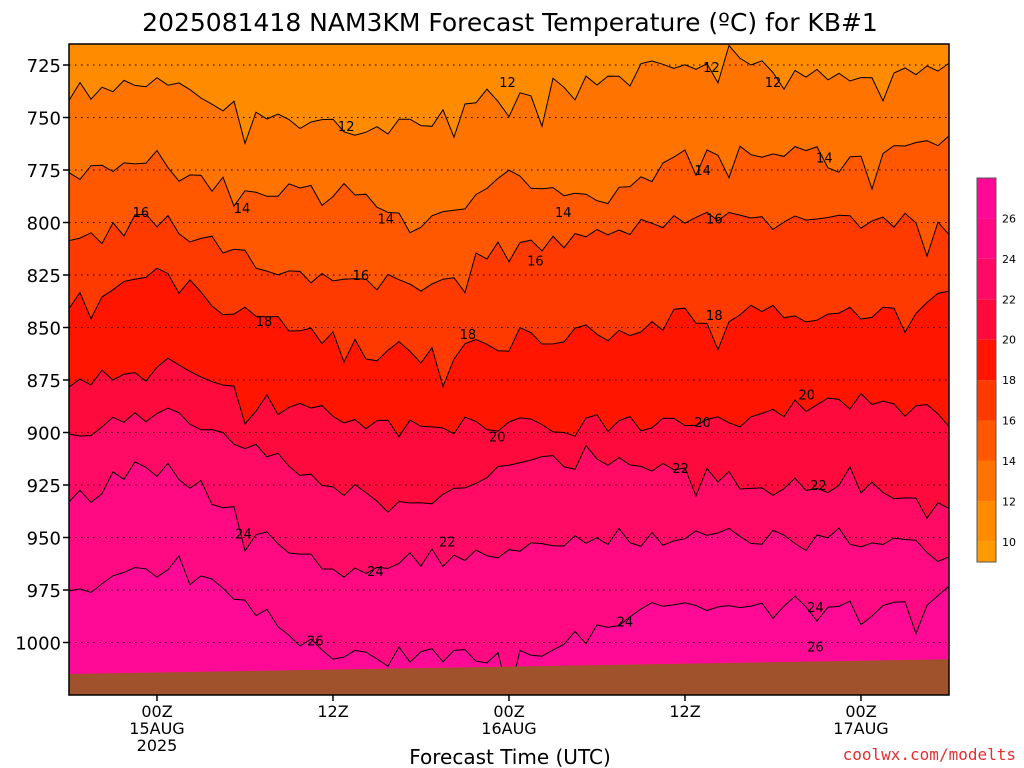 The image size is (1024, 768). I want to click on contour-label-24: 24, so click(625, 623).